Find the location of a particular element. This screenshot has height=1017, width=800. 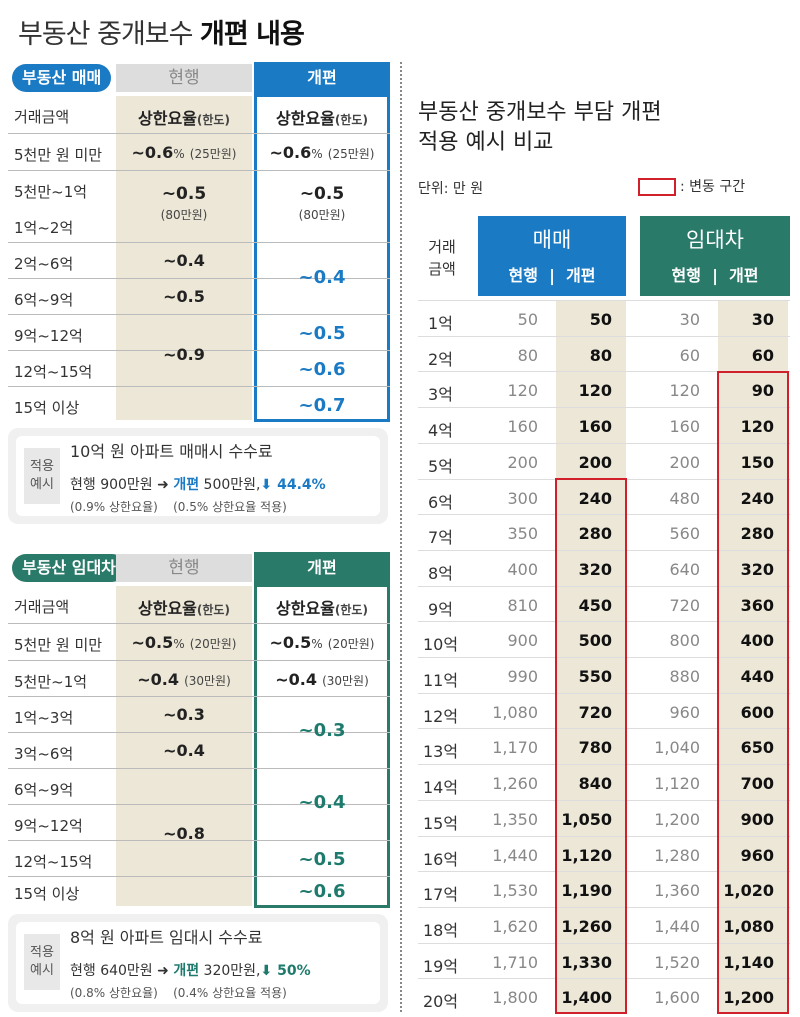

lease-current-cell: 1,280 is located at coordinates (677, 855).